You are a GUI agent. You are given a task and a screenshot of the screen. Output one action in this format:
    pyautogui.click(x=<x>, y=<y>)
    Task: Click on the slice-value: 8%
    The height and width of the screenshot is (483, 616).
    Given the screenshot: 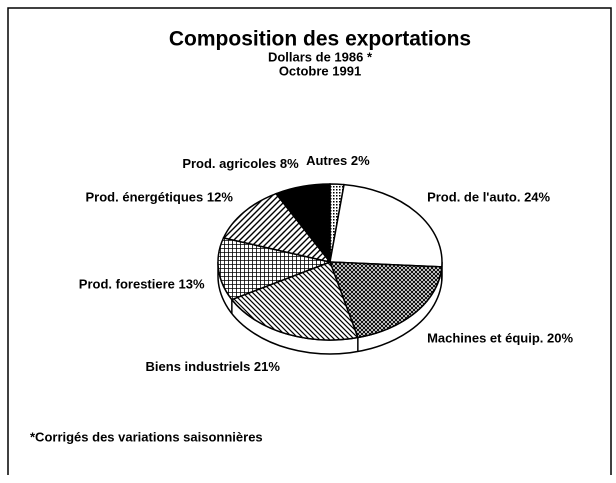 What is the action you would take?
    pyautogui.click(x=289, y=164)
    